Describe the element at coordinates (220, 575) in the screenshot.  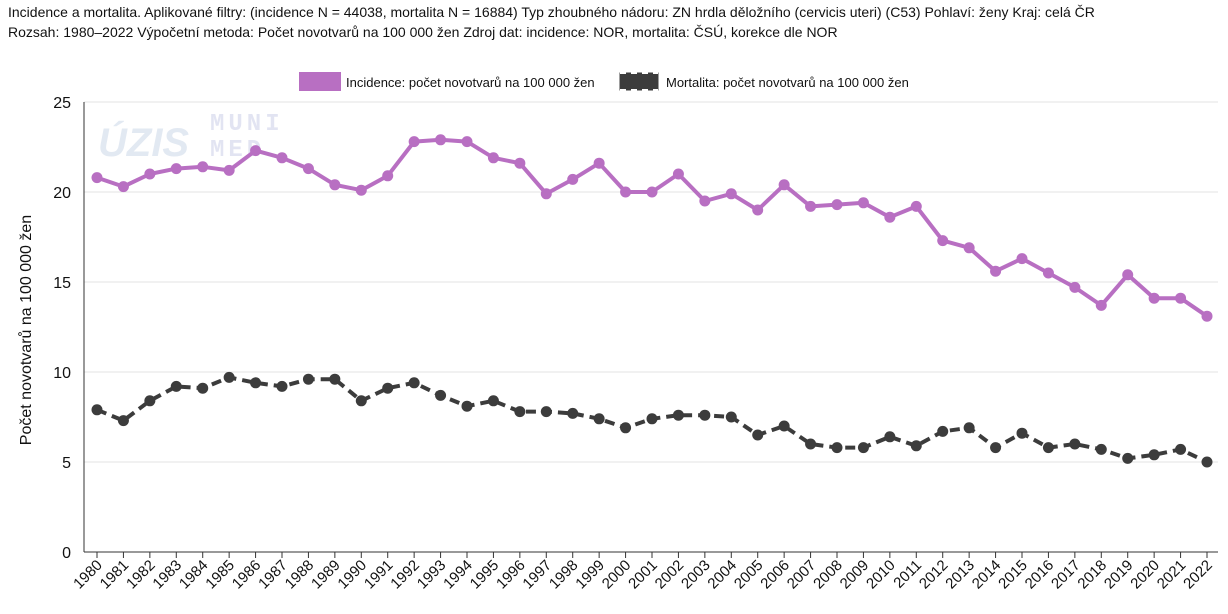
I see `x-tick-label: 1985` at that location.